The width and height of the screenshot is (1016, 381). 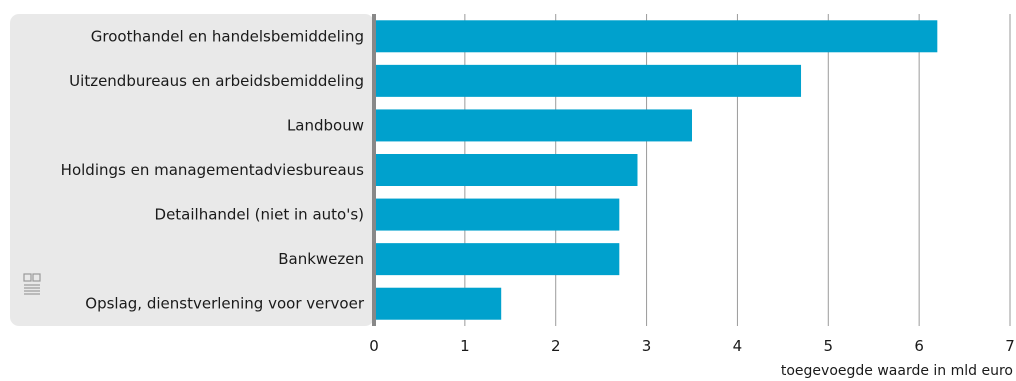 I want to click on x-tick-label: 2, so click(x=556, y=346).